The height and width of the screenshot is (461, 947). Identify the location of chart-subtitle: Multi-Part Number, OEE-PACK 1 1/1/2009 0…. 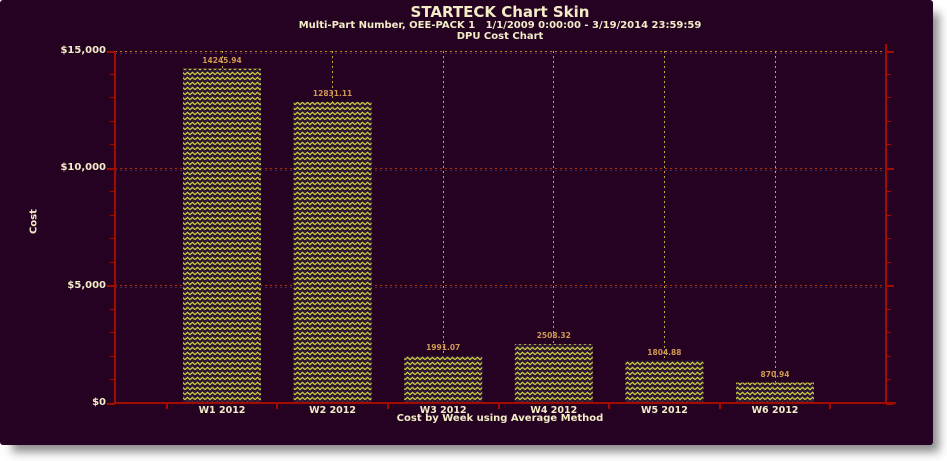
(500, 25).